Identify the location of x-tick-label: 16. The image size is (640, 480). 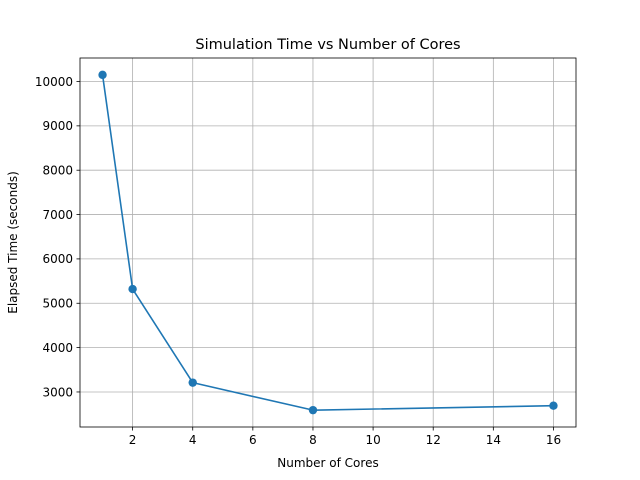
(553, 440).